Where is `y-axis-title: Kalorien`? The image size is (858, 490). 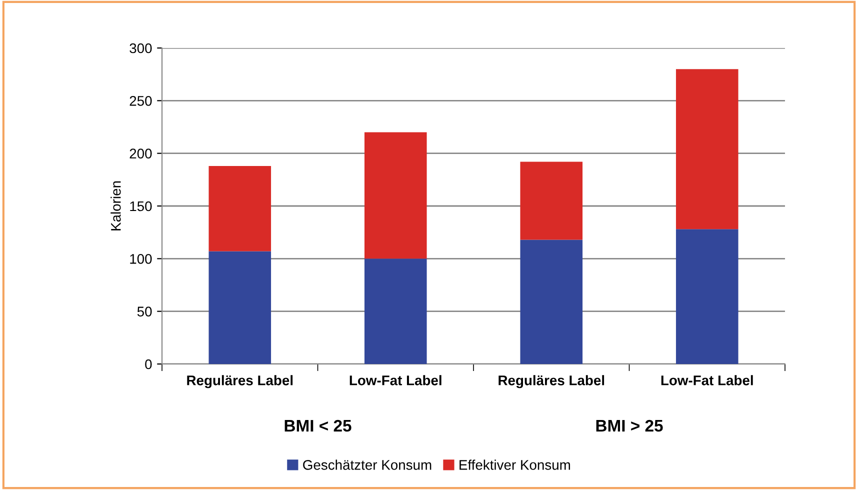
y-axis-title: Kalorien is located at coordinates (115, 205).